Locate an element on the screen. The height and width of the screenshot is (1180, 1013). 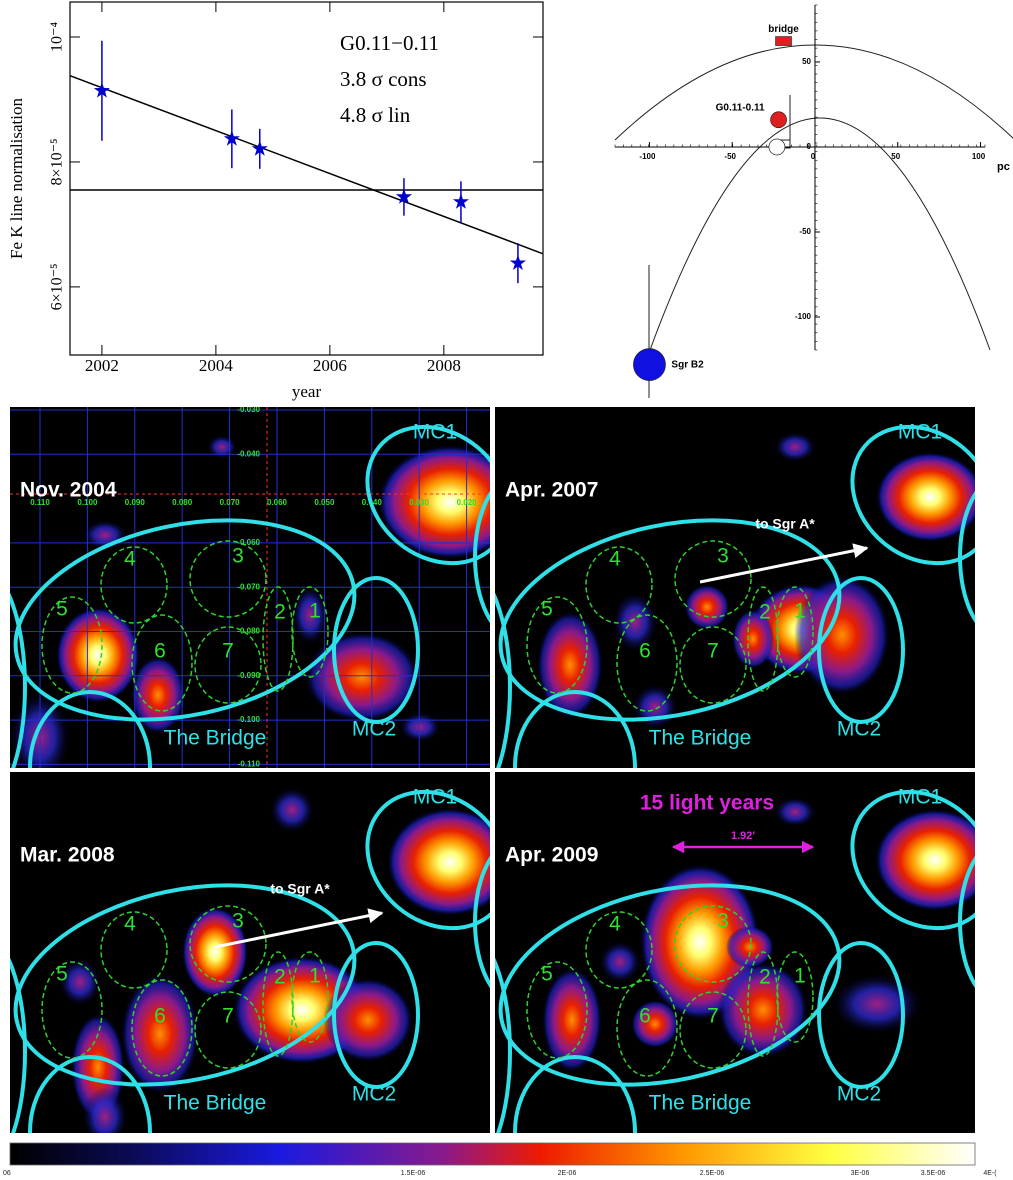
colorbar is located at coordinates (492, 1154).